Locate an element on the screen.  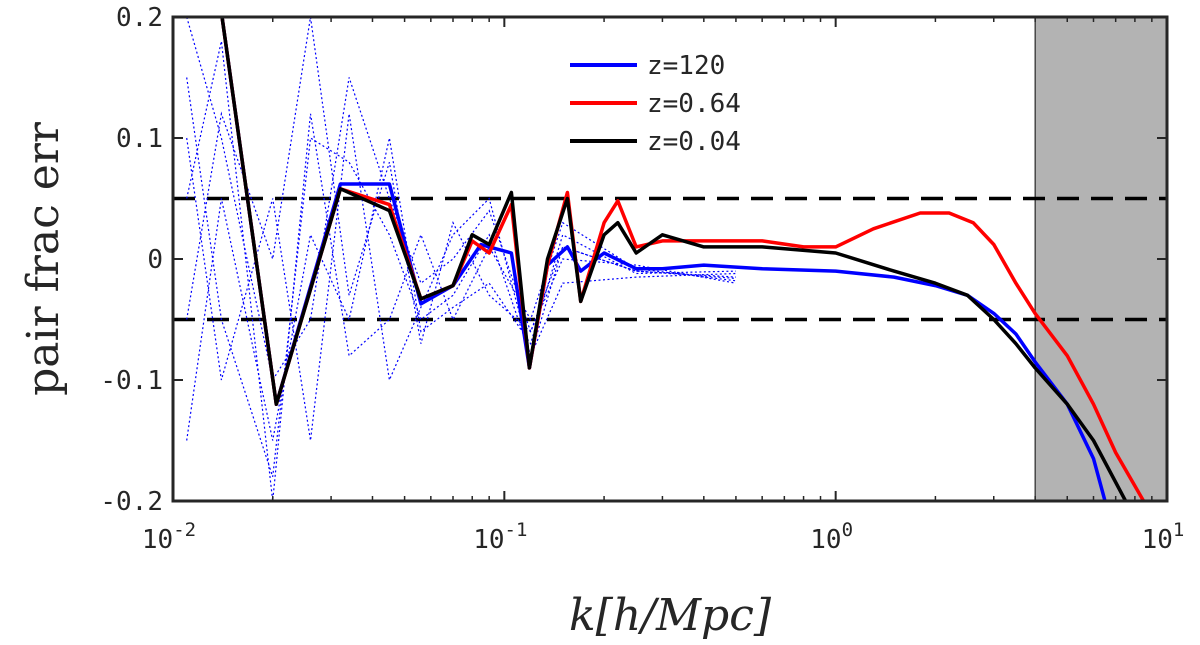
y-tick-label: 0.2 is located at coordinates (139, 18).